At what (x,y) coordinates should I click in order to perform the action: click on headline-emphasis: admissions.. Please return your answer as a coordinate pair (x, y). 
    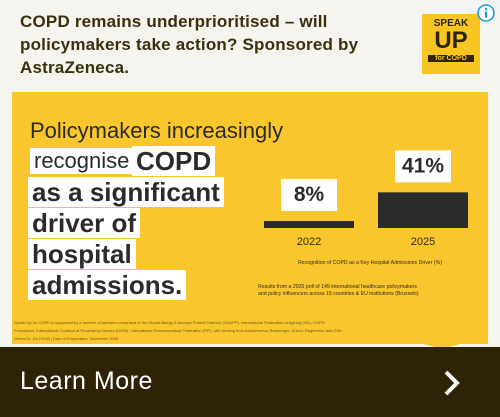
    Looking at the image, I should click on (107, 285).